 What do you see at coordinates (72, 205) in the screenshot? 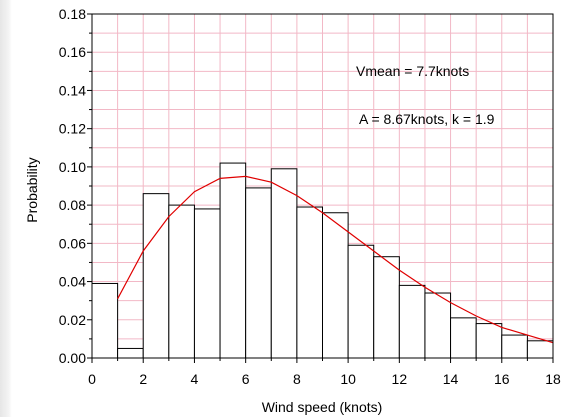
I see `y-tick-label: 0.08` at bounding box center [72, 205].